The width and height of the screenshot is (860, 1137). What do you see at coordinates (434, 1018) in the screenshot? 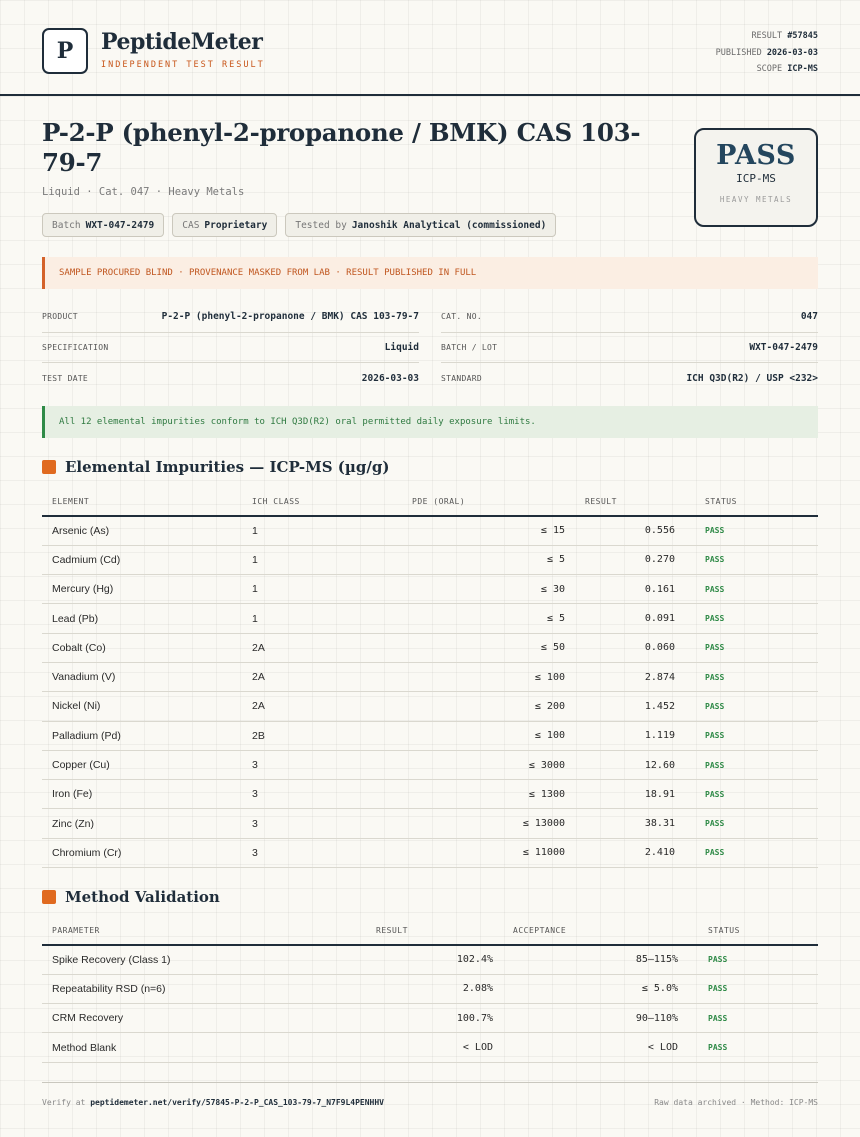
I see `table-cell: 100.7%` at bounding box center [434, 1018].